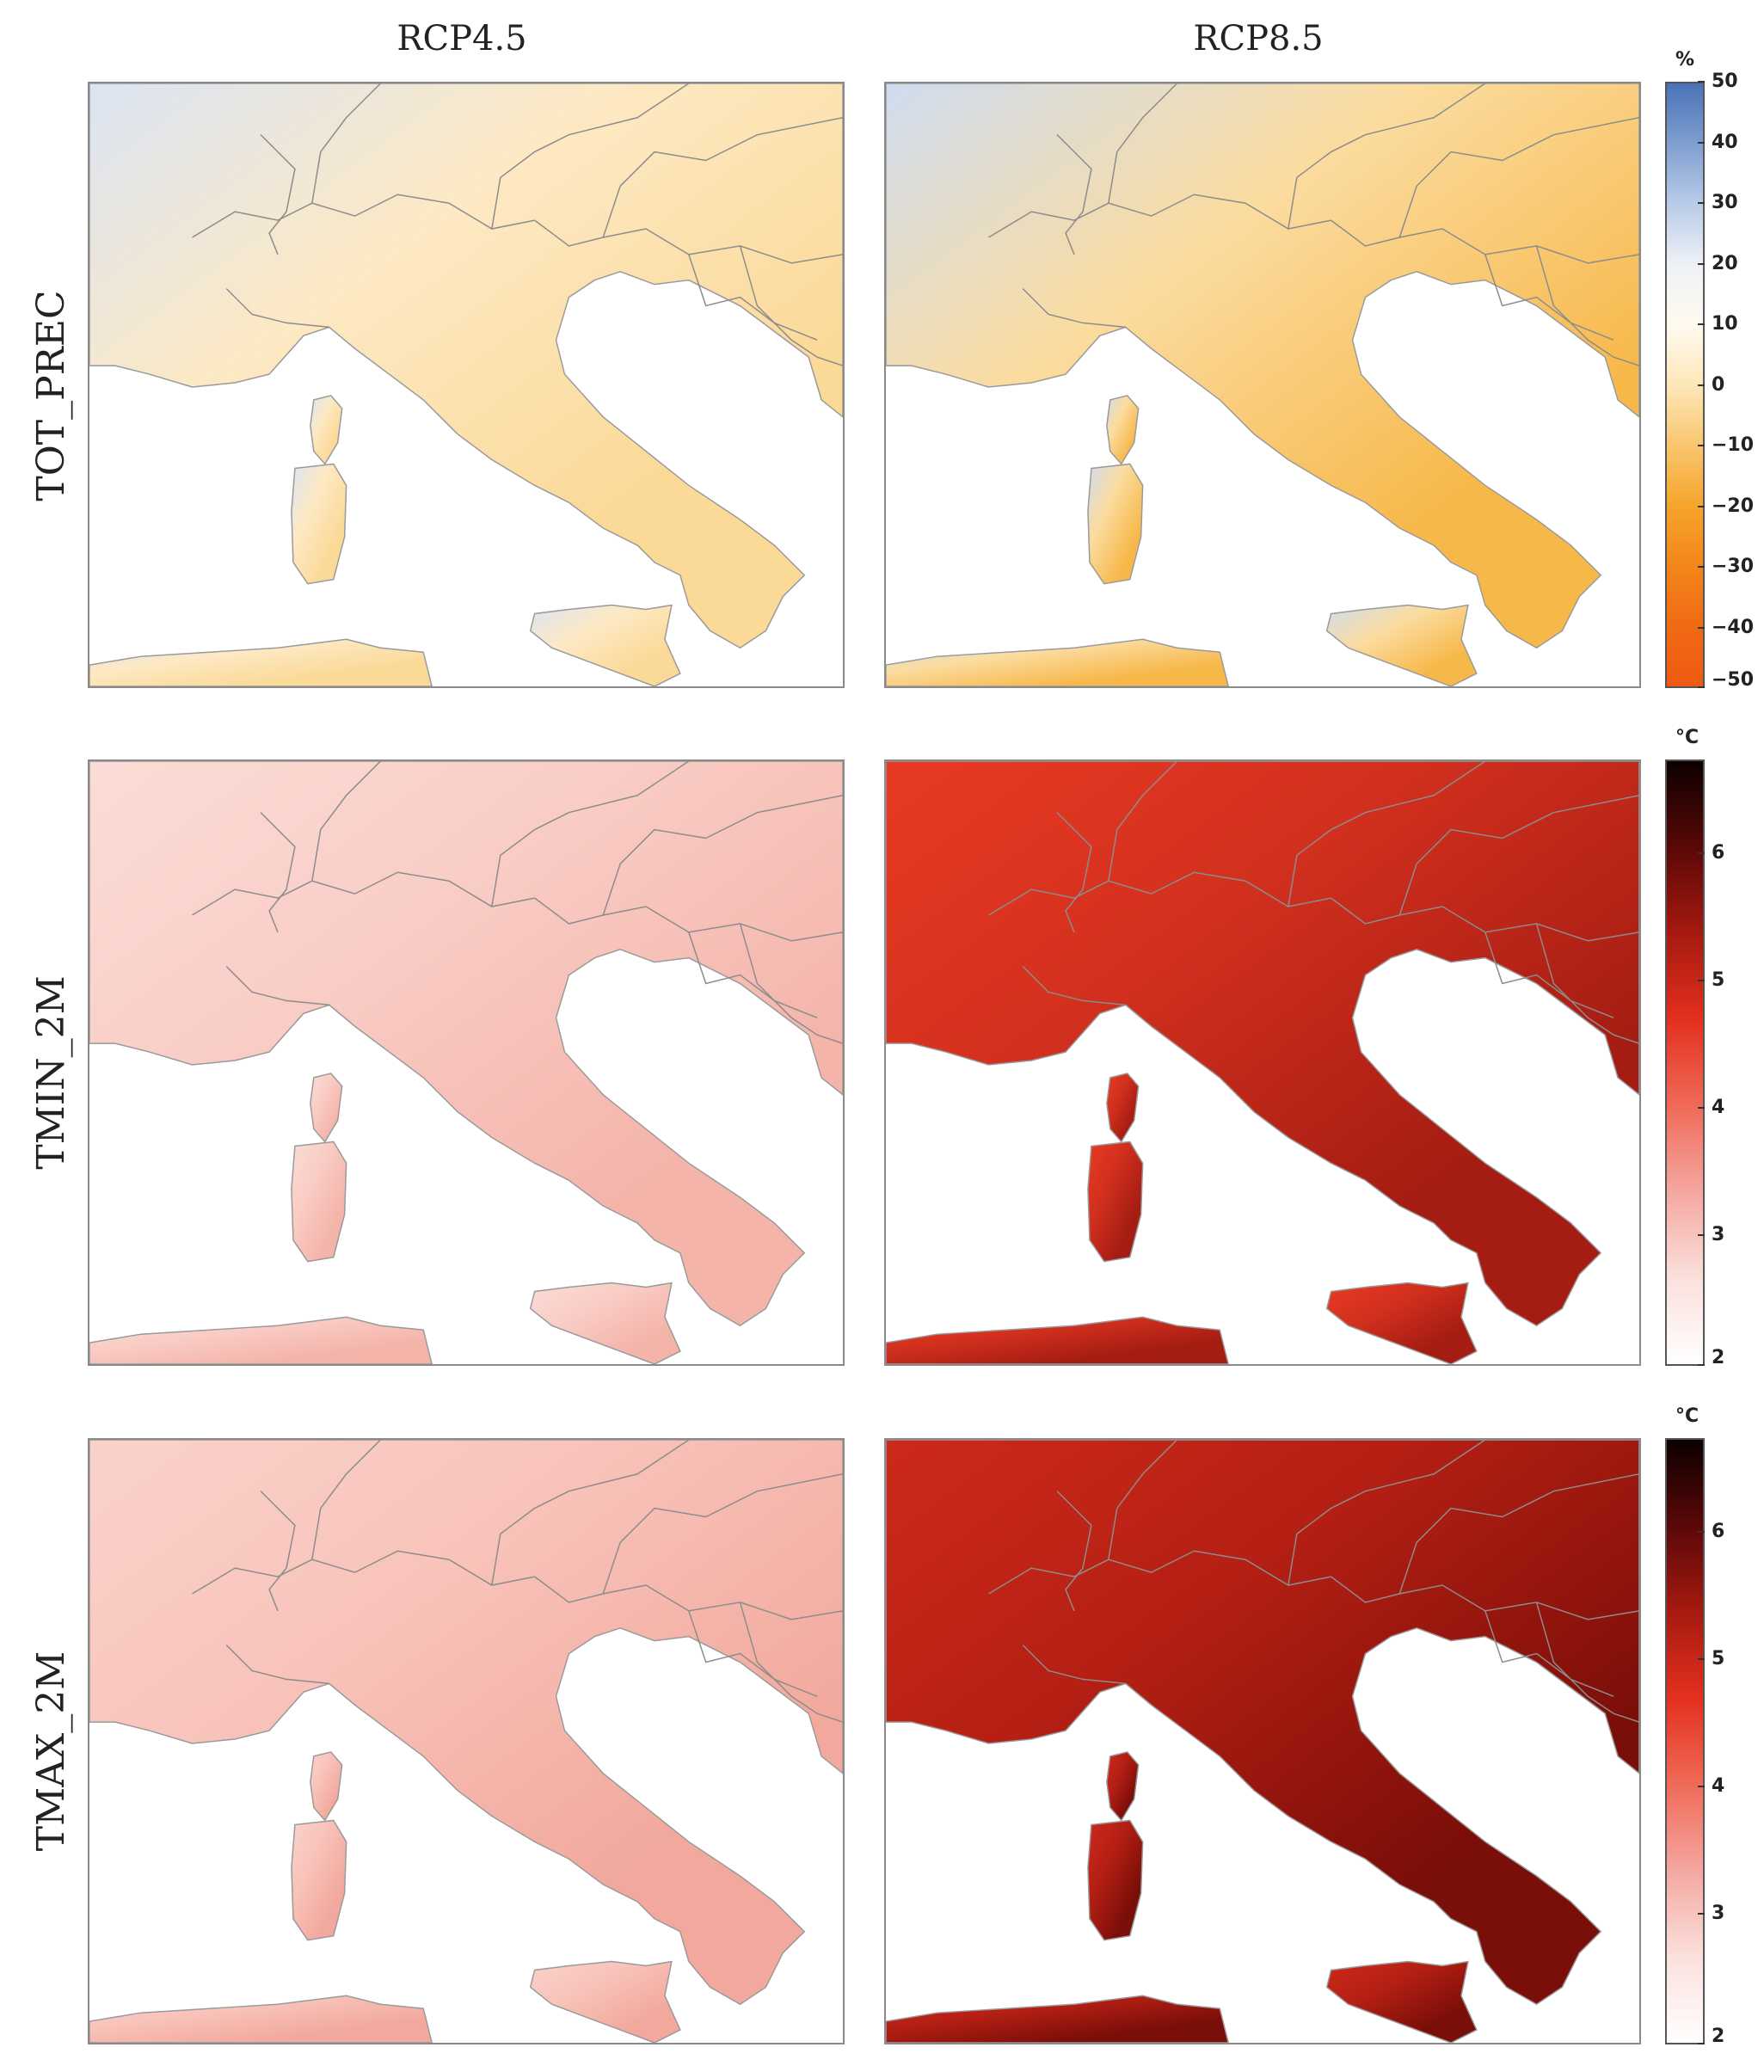 The image size is (1764, 2072). What do you see at coordinates (51, 1072) in the screenshot?
I see `row-title-tmin-2m: TMIN_2M` at bounding box center [51, 1072].